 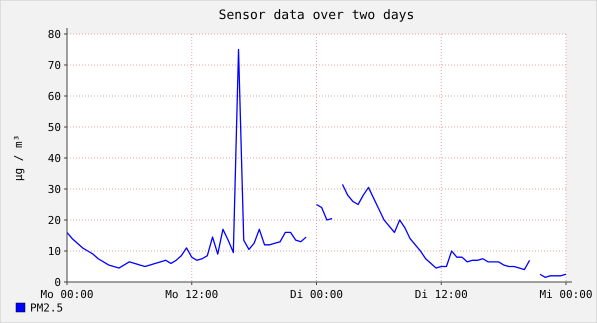 What do you see at coordinates (67, 294) in the screenshot?
I see `x-tick-label: Mo 00:00` at bounding box center [67, 294].